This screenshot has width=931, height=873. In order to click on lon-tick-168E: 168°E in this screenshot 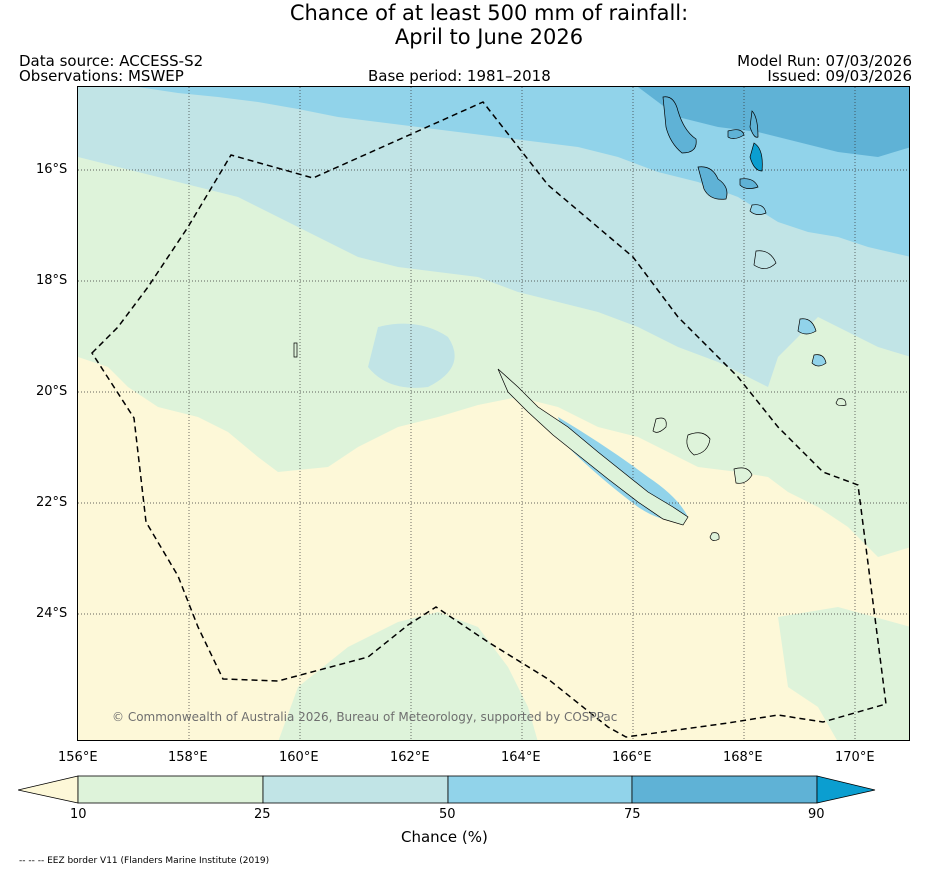, I will do `click(743, 757)`.